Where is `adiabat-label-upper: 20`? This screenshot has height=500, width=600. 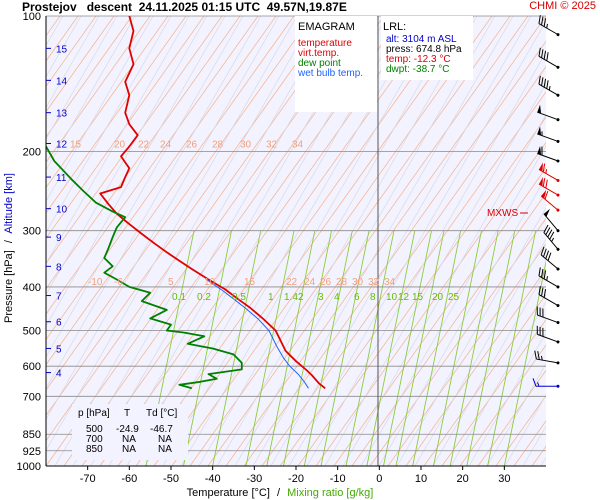 adiabat-label-upper: 20 is located at coordinates (120, 144).